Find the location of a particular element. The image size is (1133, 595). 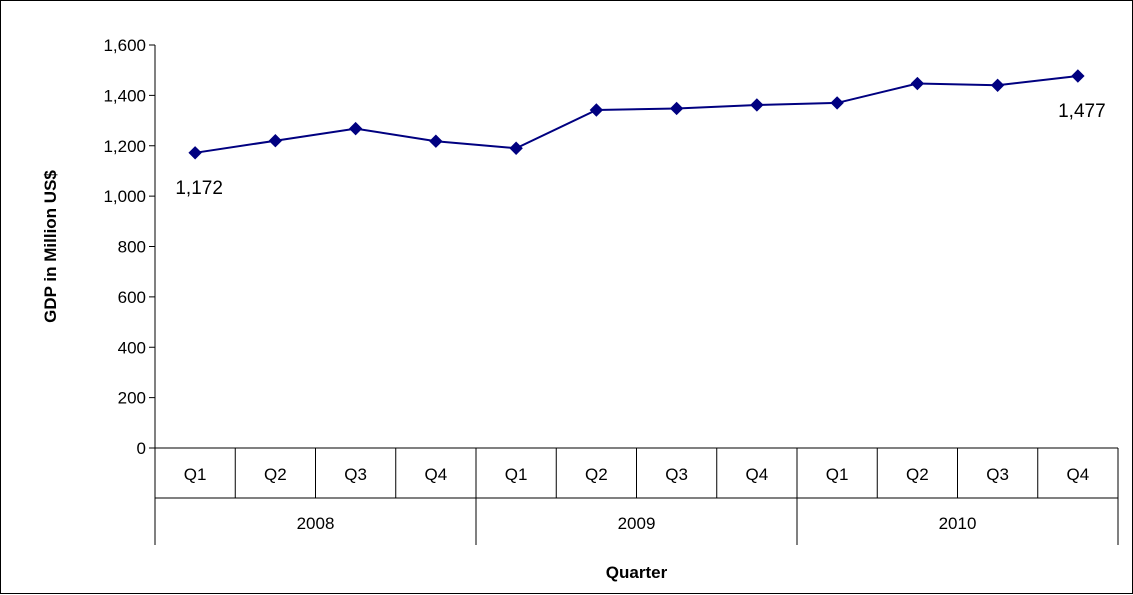

y-tick-label: 0 is located at coordinates (141, 448).